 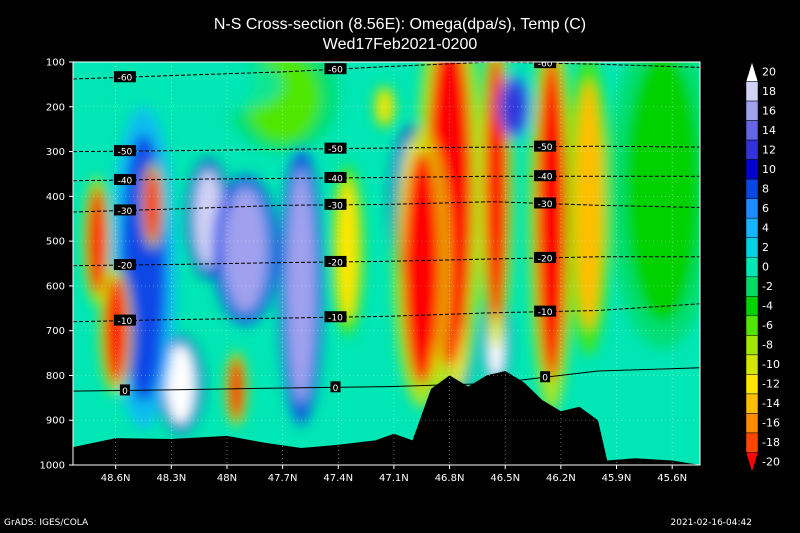 I want to click on colorbar-label: -16, so click(x=771, y=423).